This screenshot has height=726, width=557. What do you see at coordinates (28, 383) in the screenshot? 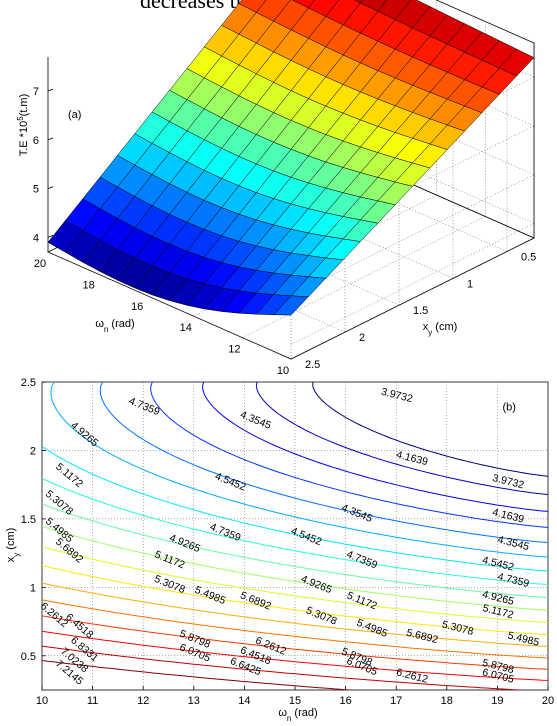
I see `y-tick-label: 2.5` at bounding box center [28, 383].